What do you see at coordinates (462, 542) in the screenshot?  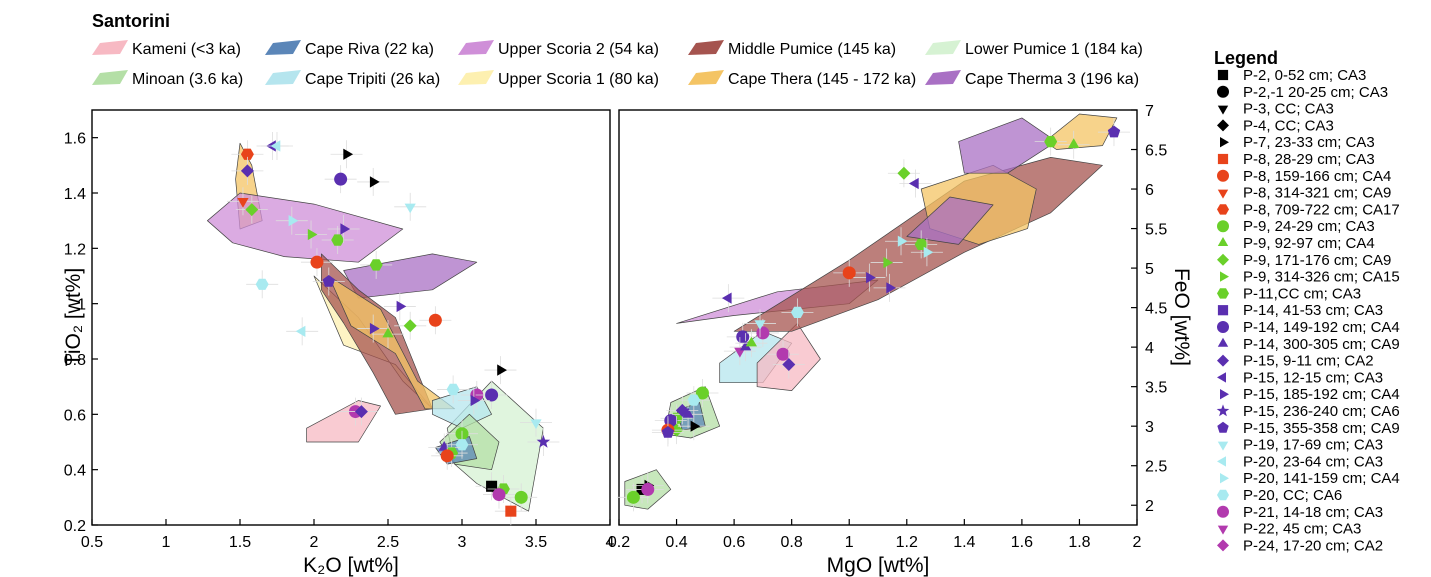 I see `x-tick-label: 3` at bounding box center [462, 542].